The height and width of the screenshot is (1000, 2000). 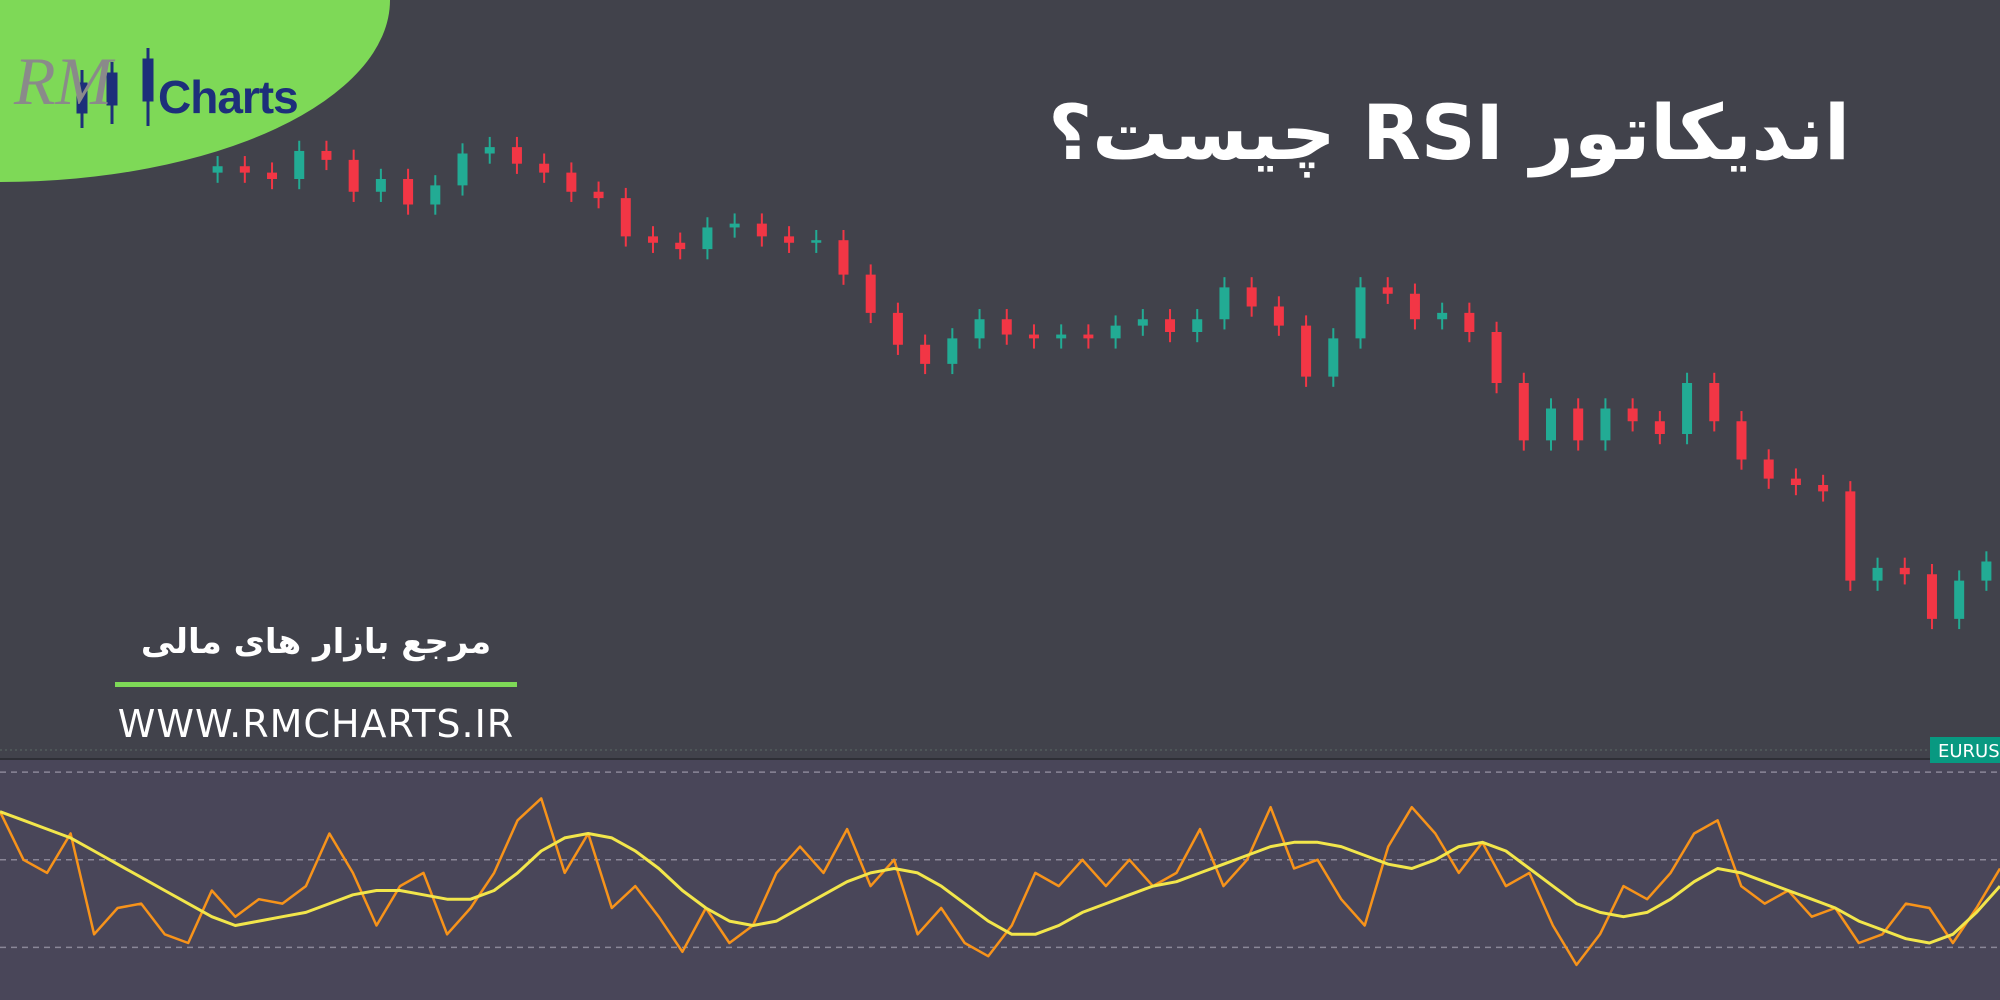 I want to click on logo-candles, so click(x=115, y=88).